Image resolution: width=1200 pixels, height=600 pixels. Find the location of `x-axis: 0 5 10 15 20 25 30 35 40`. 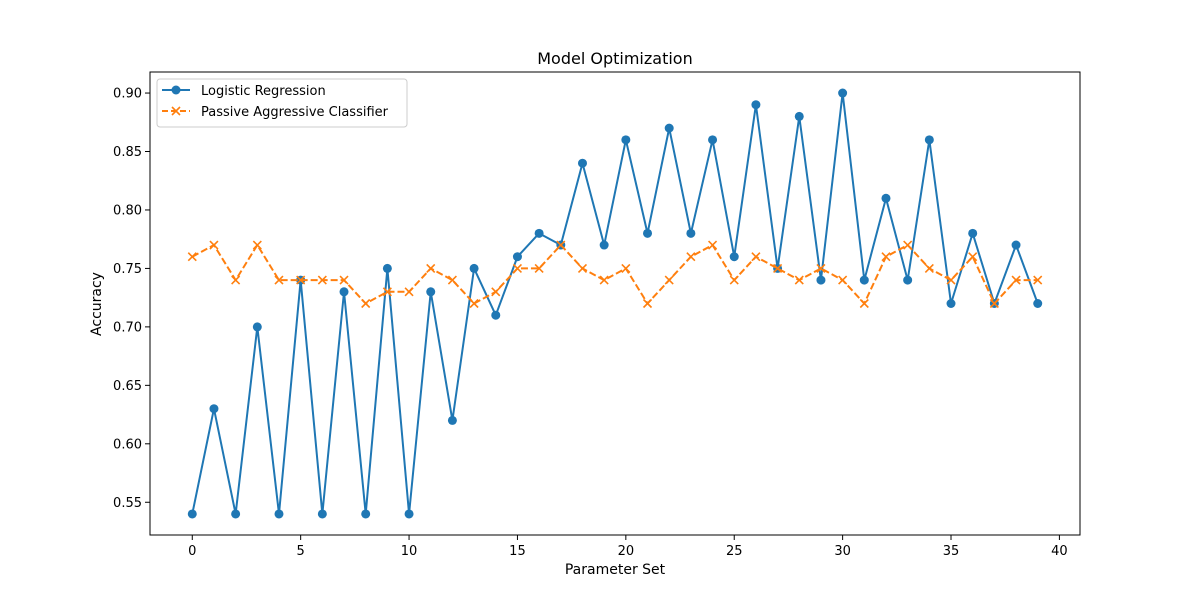

x-axis: 0 5 10 15 20 25 30 35 40 is located at coordinates (628, 547).